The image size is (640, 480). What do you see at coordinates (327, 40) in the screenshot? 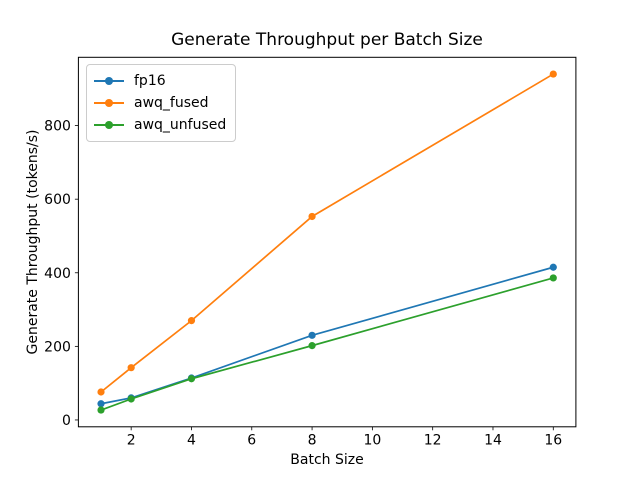
I see `chart-title: Generate Throughput per Batch Size` at bounding box center [327, 40].